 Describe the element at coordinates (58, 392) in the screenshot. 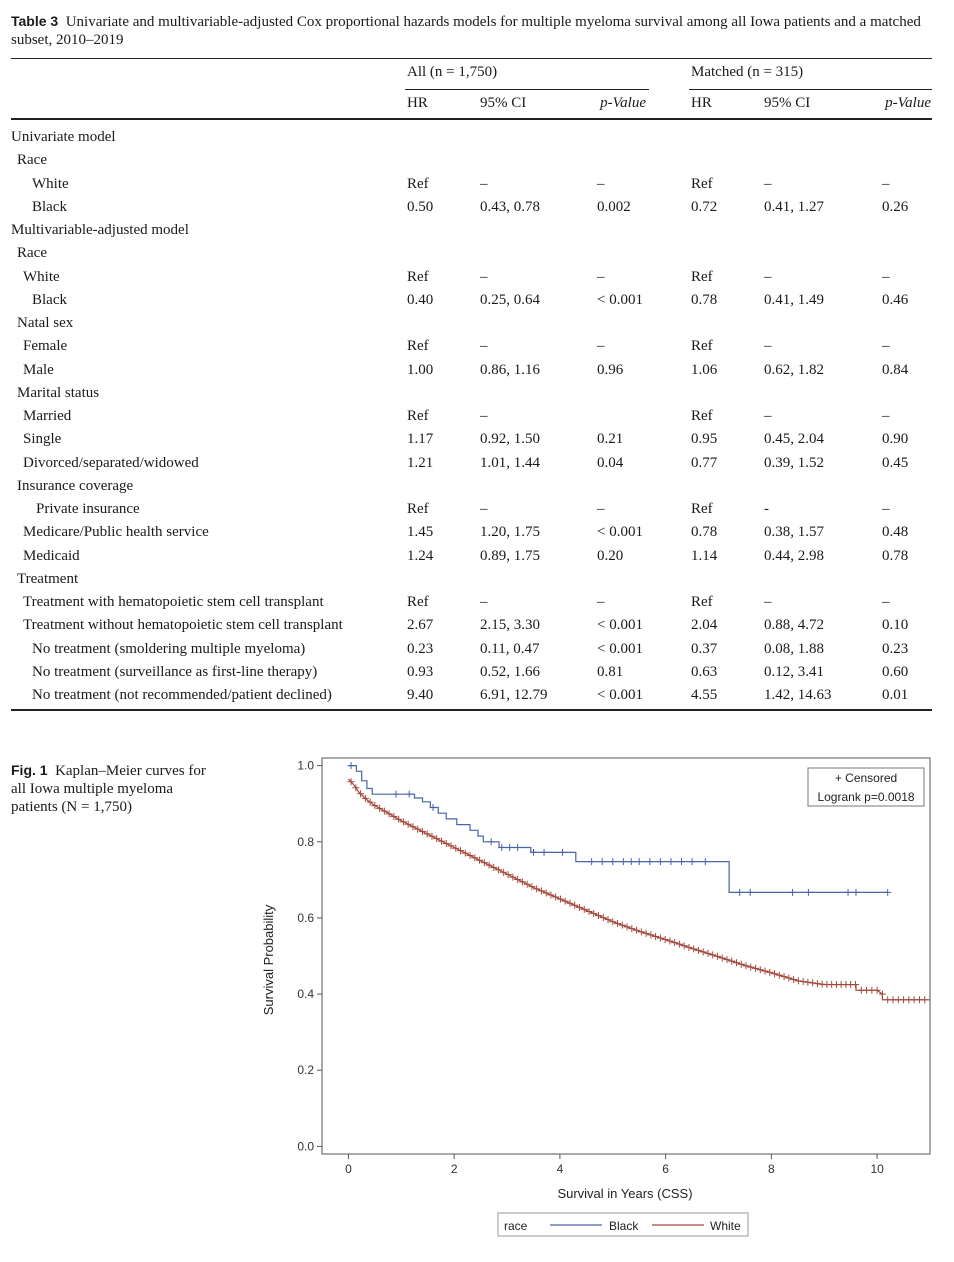

I see `row-label: Marital status` at that location.